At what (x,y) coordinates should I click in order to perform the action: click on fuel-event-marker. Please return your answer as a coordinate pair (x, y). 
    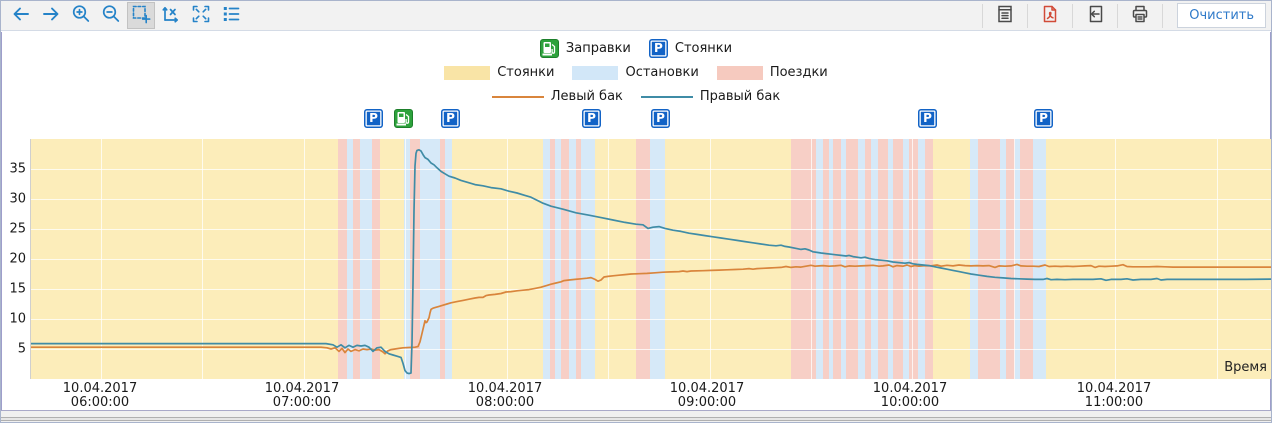
    Looking at the image, I should click on (403, 118).